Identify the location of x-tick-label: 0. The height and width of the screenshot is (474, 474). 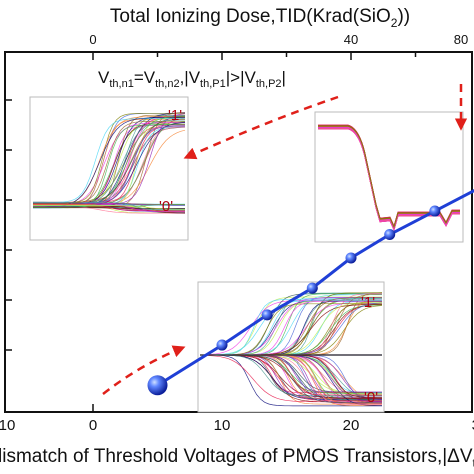
(93, 425).